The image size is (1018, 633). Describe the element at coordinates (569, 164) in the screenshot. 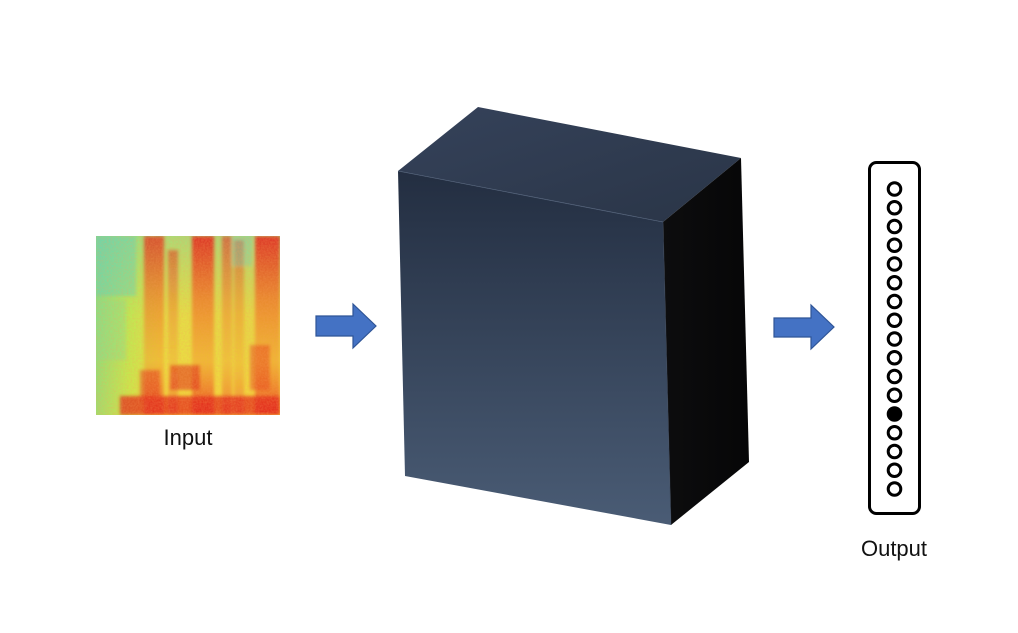

I see `model-box-top-face` at that location.